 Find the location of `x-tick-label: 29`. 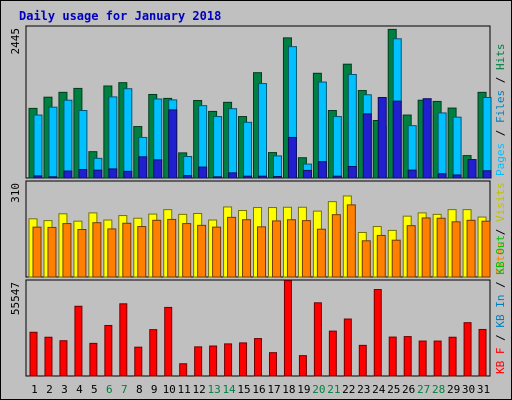

x-tick-label: 29 is located at coordinates (453, 389).